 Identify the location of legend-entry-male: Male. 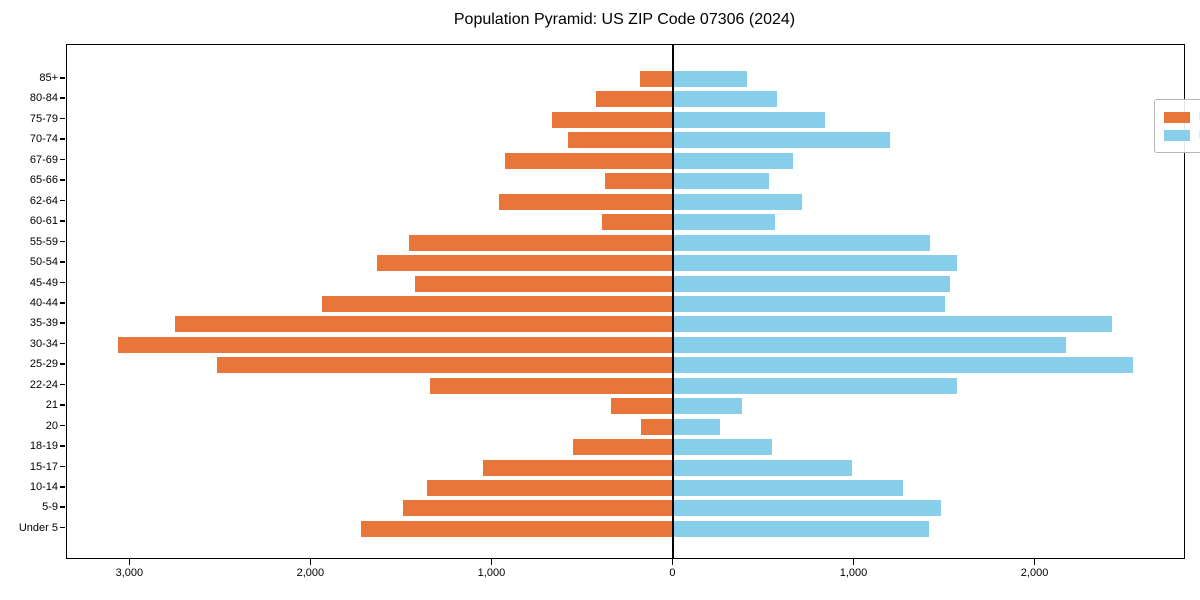
(1182, 117).